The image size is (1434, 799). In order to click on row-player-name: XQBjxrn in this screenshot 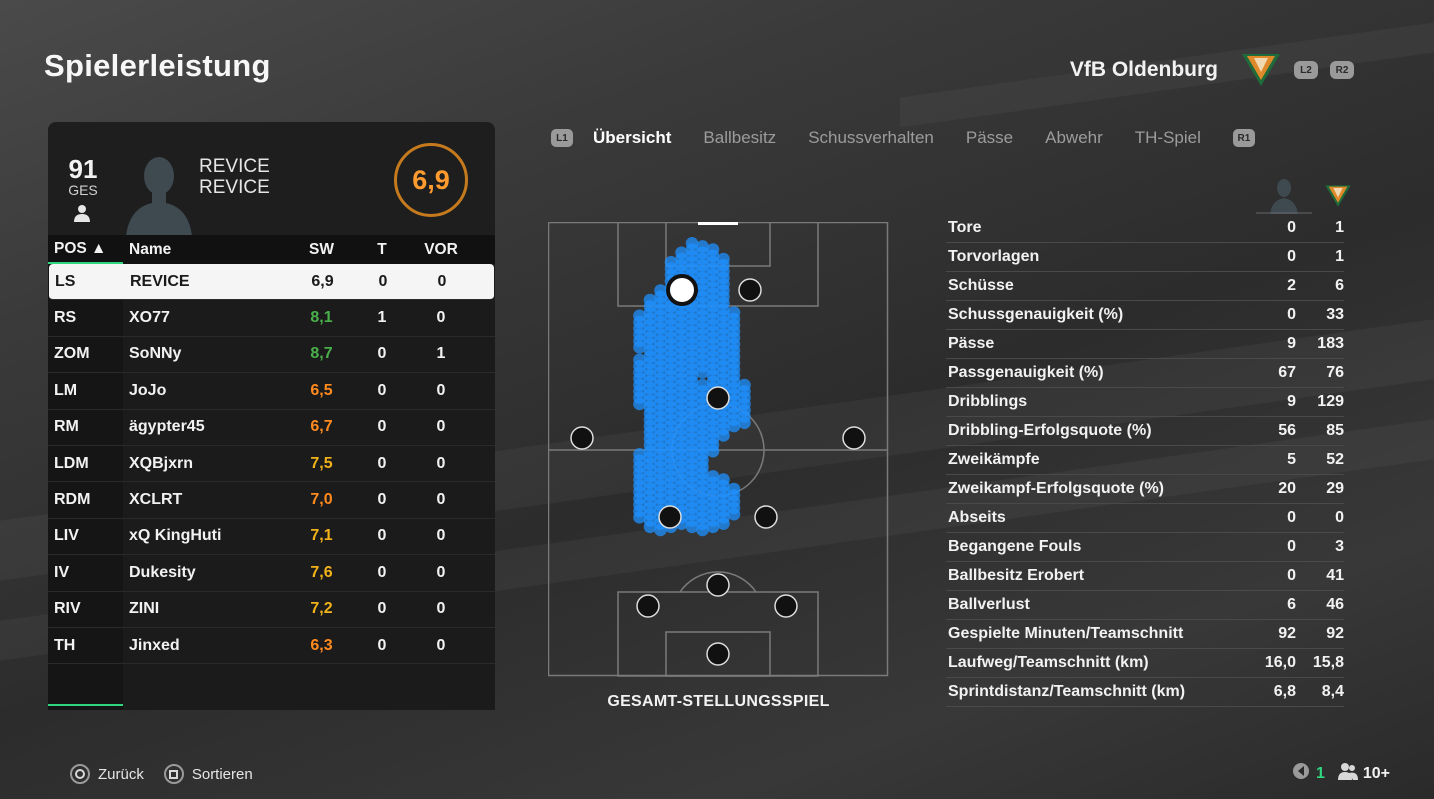, I will do `click(161, 463)`.